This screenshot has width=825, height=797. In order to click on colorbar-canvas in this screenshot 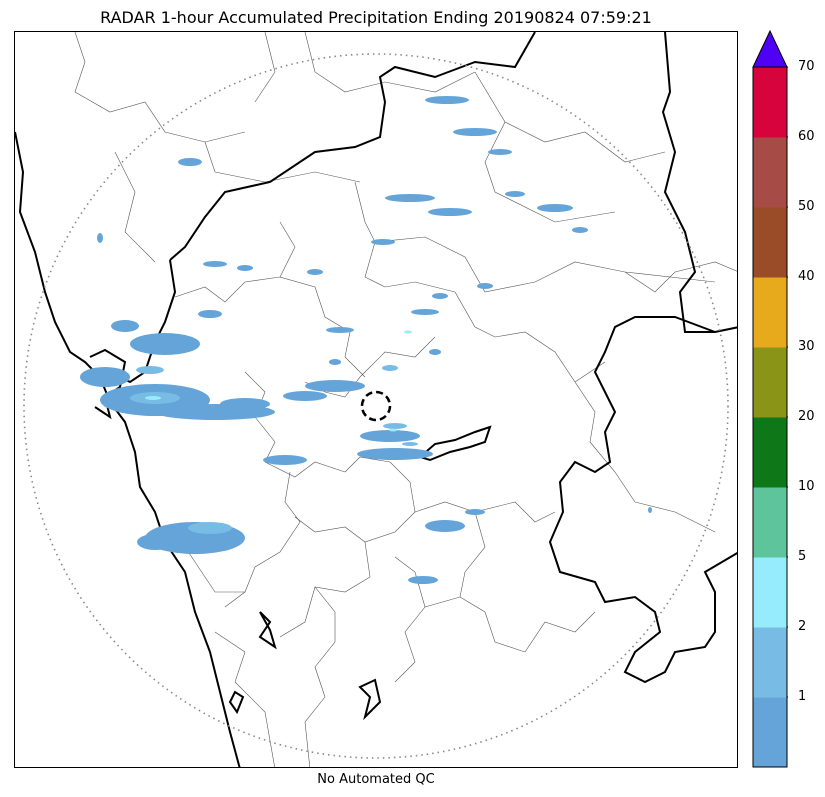, I will do `click(770, 399)`.